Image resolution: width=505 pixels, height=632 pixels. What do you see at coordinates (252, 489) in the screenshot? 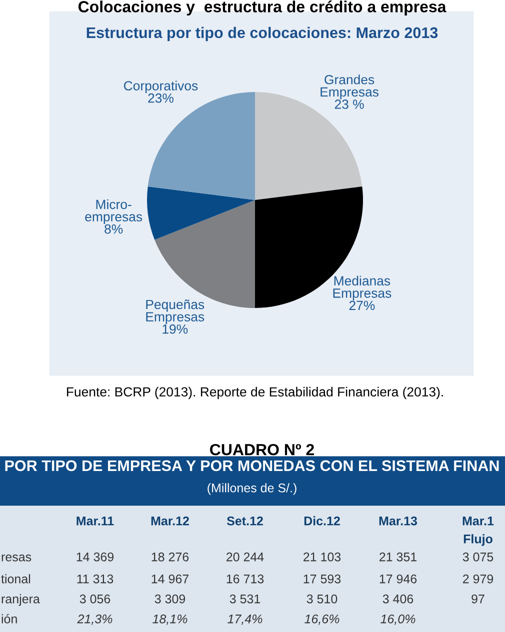
I see `text: (Millones de S/.)` at bounding box center [252, 489].